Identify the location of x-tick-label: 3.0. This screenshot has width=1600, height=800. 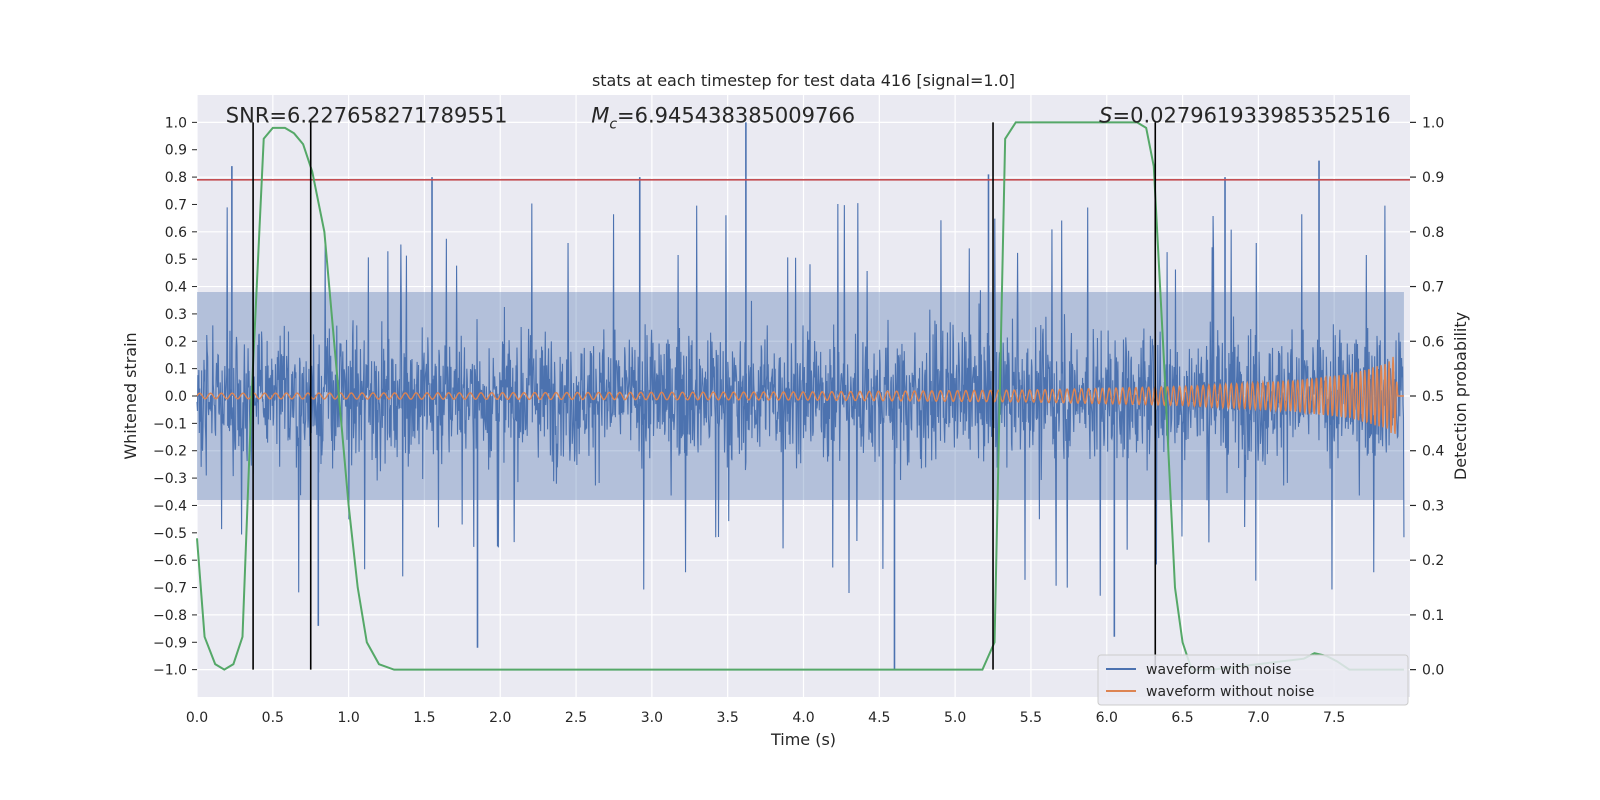
(652, 718).